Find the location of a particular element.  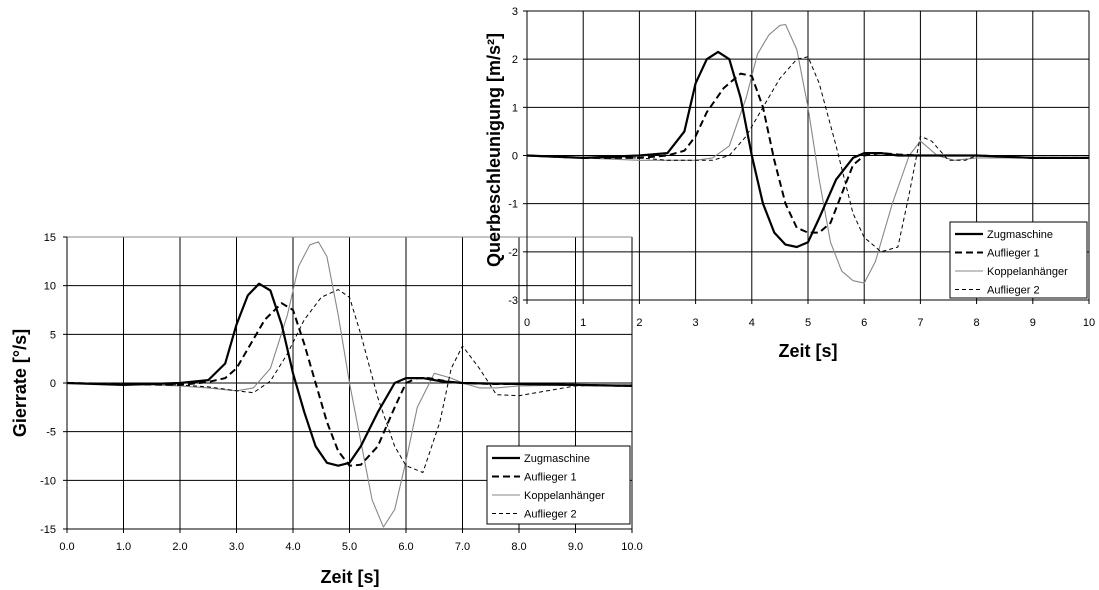

gierrate-x-tick-label: 1.0 is located at coordinates (123, 547).